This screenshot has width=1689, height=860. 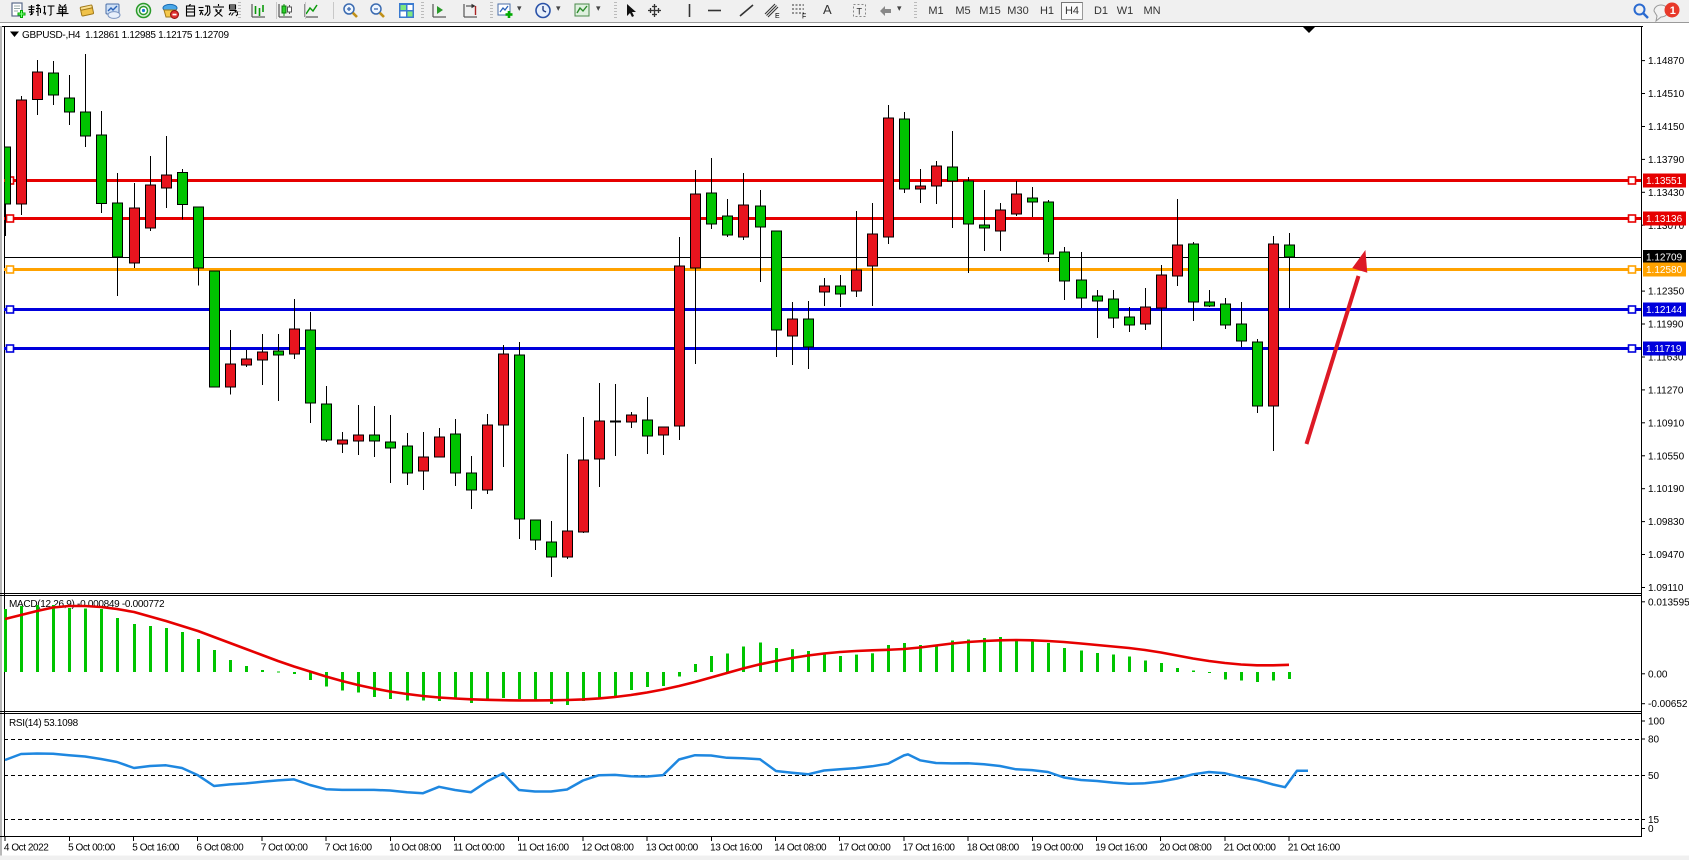 What do you see at coordinates (1668, 704) in the screenshot?
I see `svg-text: -0.00652` at bounding box center [1668, 704].